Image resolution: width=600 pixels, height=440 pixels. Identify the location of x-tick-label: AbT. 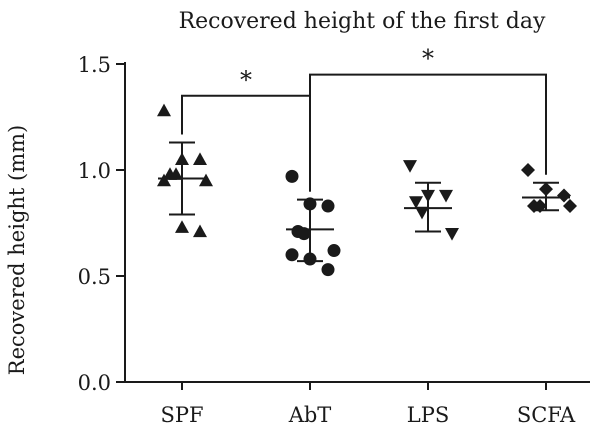
(310, 415).